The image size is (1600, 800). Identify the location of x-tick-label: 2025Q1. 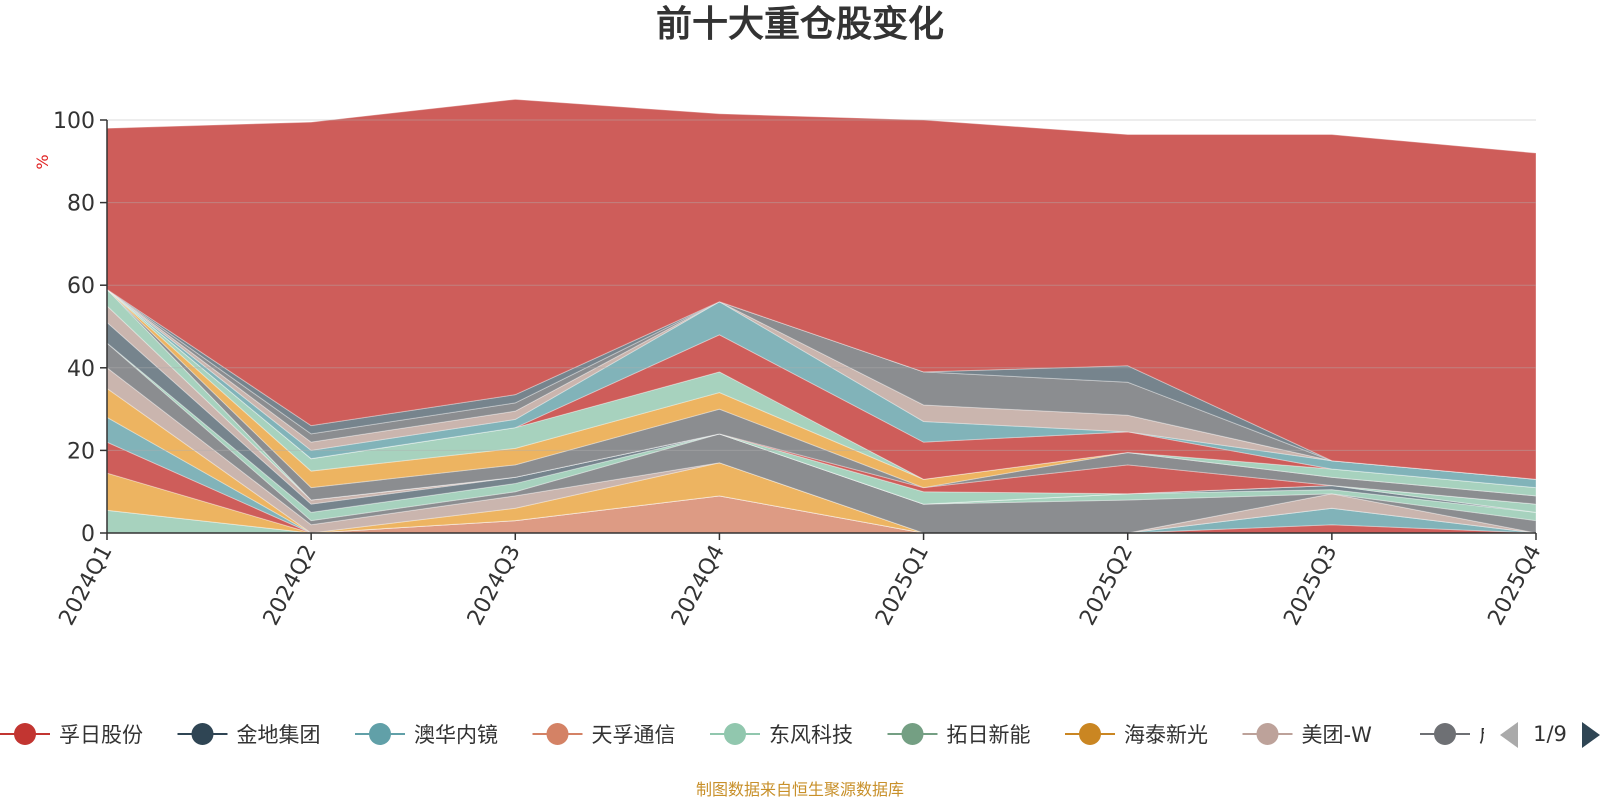
(902, 585).